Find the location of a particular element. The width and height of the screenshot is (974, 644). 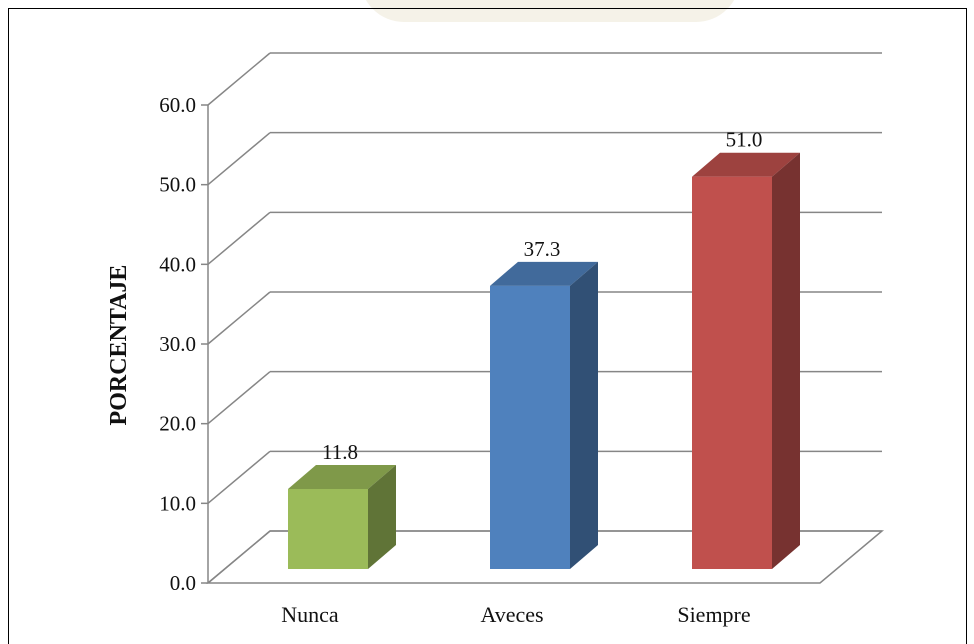

y-tick-label: 20.0 is located at coordinates (177, 424).